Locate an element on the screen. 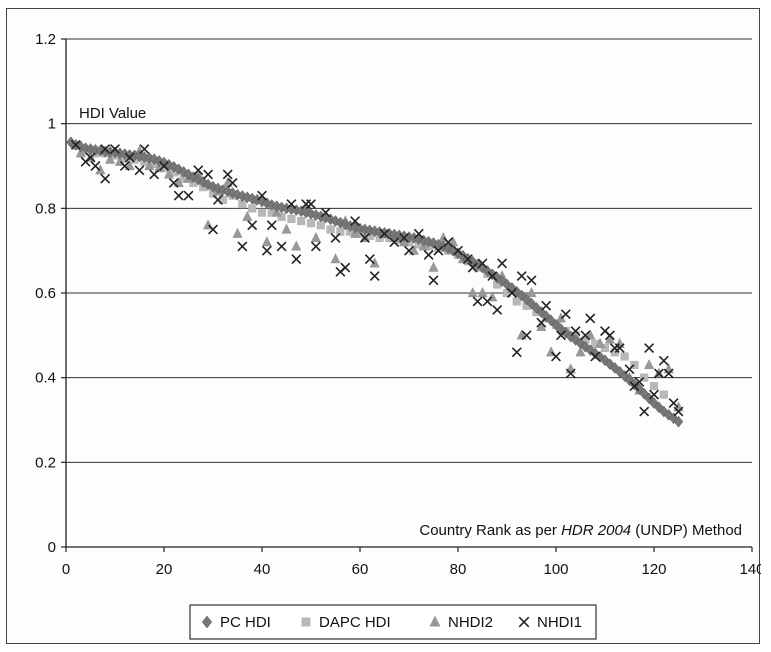 Image resolution: width=771 pixels, height=652 pixels. x-tick-label: 80 is located at coordinates (458, 569).